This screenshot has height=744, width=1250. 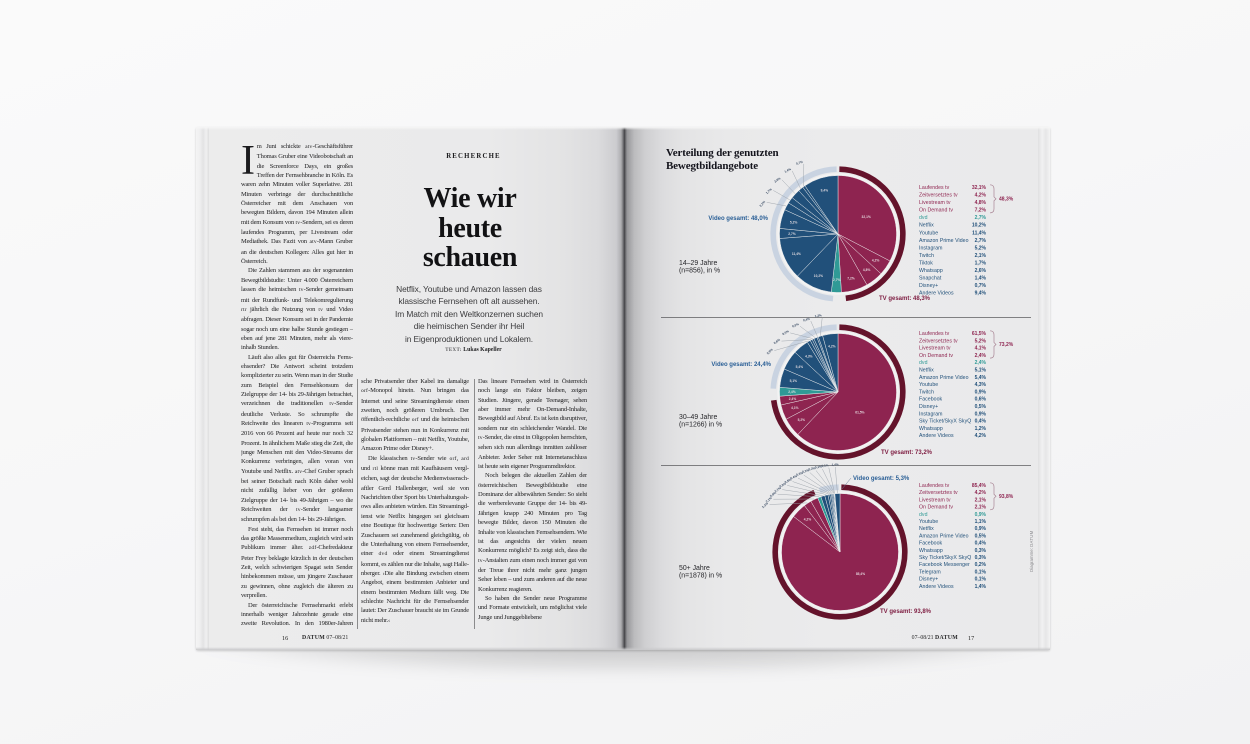 What do you see at coordinates (944, 241) in the screenshot?
I see `svg-text: Amazon Prime Video` at bounding box center [944, 241].